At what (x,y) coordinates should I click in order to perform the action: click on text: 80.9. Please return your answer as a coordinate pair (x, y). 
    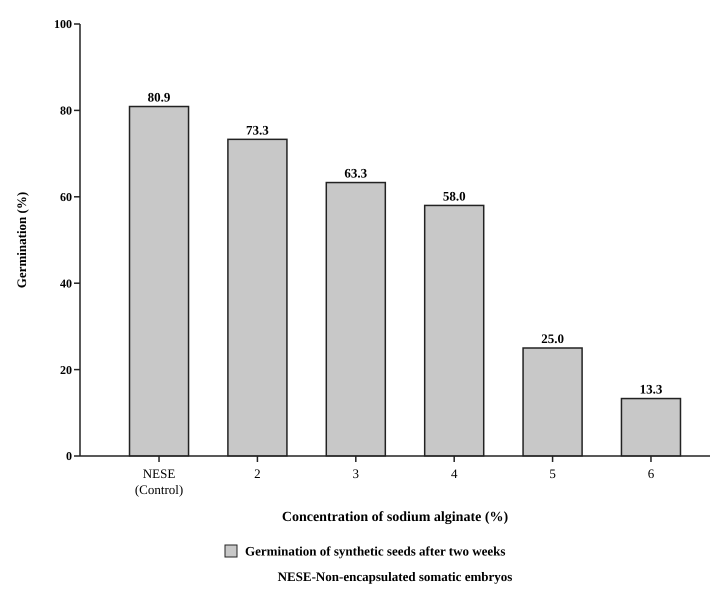
    Looking at the image, I should click on (159, 97).